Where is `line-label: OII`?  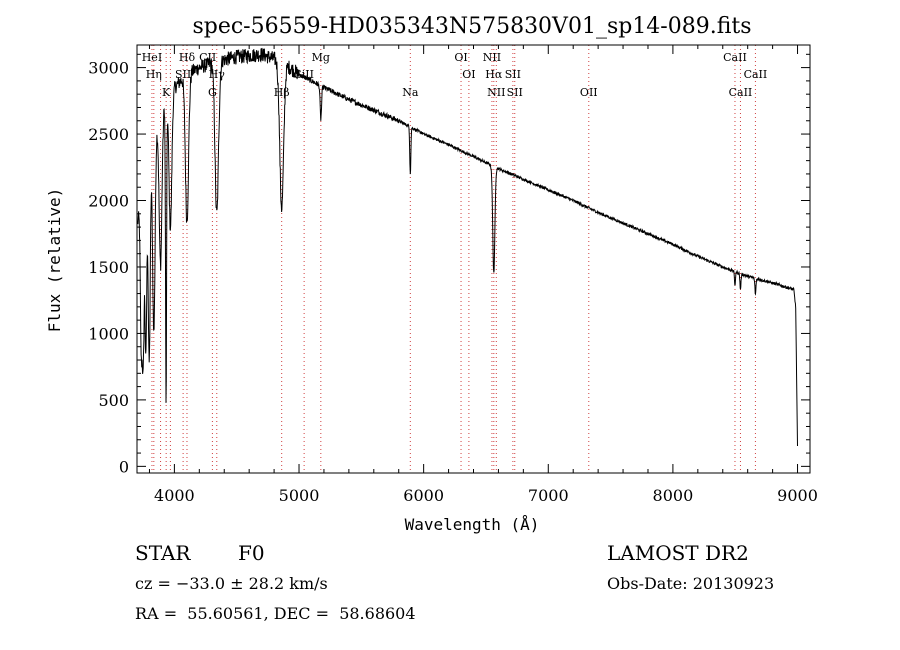
line-label: OII is located at coordinates (589, 92).